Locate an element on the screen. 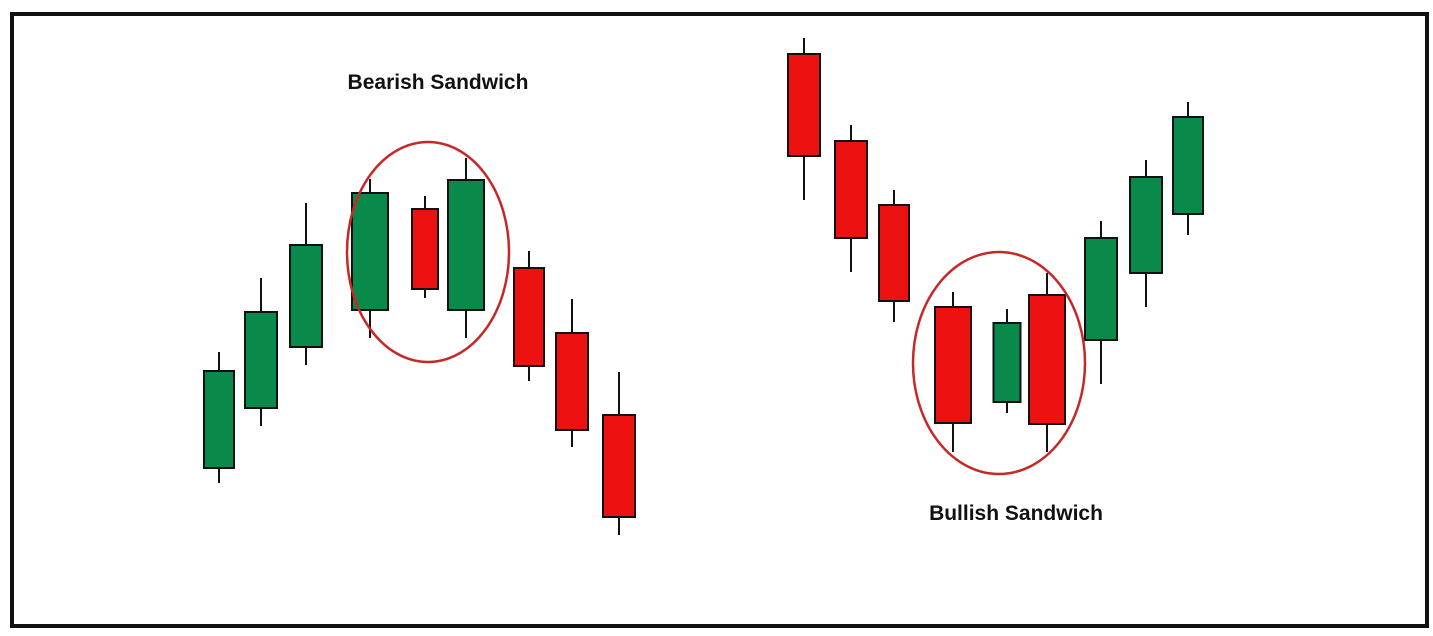 Image resolution: width=1433 pixels, height=636 pixels. bullish-sandwich-candle-5-bullish is located at coordinates (1007, 361).